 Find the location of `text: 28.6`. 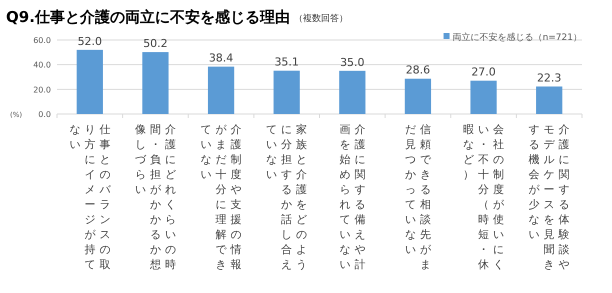

text: 28.6 is located at coordinates (418, 70).